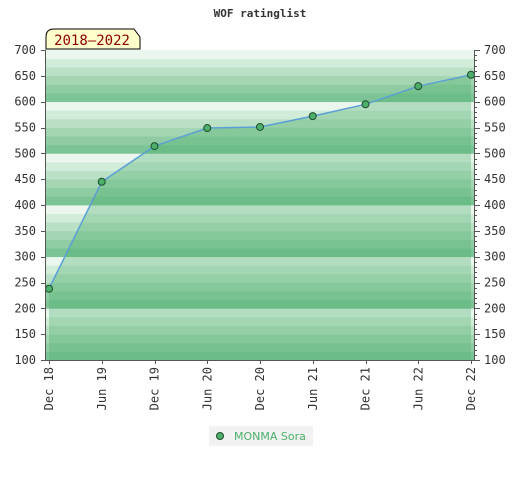 The image size is (520, 480). I want to click on y-tick-label-right: 650, so click(495, 76).